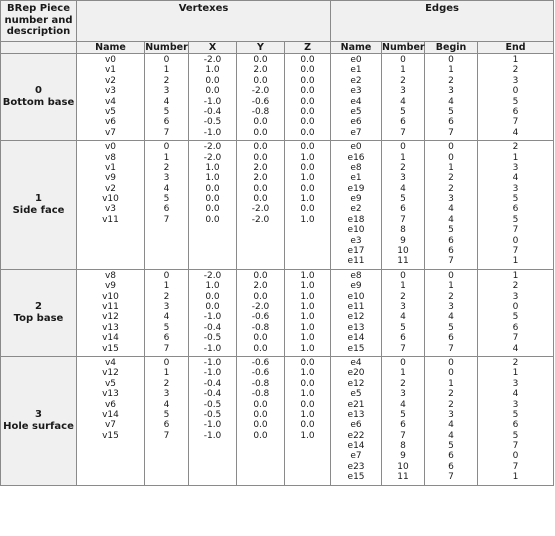 This screenshot has height=536, width=555. Describe the element at coordinates (166, 296) in the screenshot. I see `vertex-number-value: 2` at that location.